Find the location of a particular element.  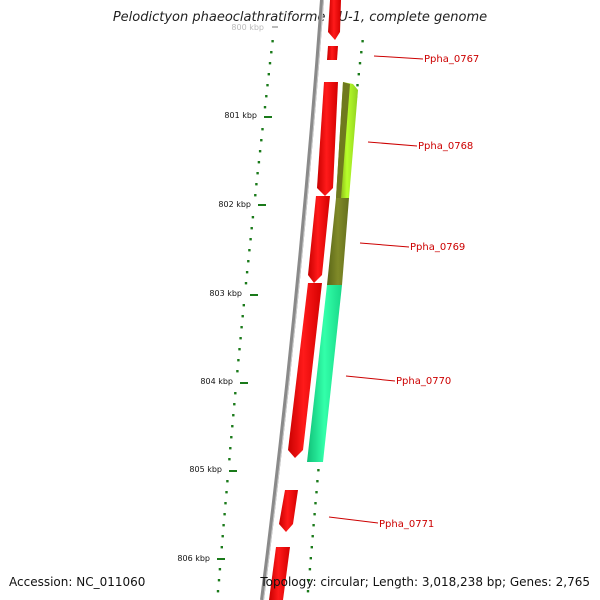

gene-label: Ppha_0769 is located at coordinates (437, 247).